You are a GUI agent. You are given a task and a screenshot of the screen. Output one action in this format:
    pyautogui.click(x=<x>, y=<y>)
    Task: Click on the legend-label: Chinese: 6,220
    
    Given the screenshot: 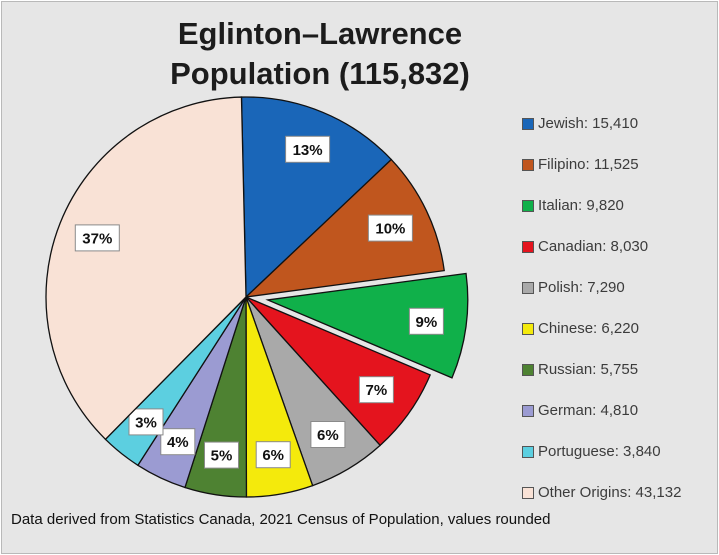 What is the action you would take?
    pyautogui.click(x=588, y=328)
    